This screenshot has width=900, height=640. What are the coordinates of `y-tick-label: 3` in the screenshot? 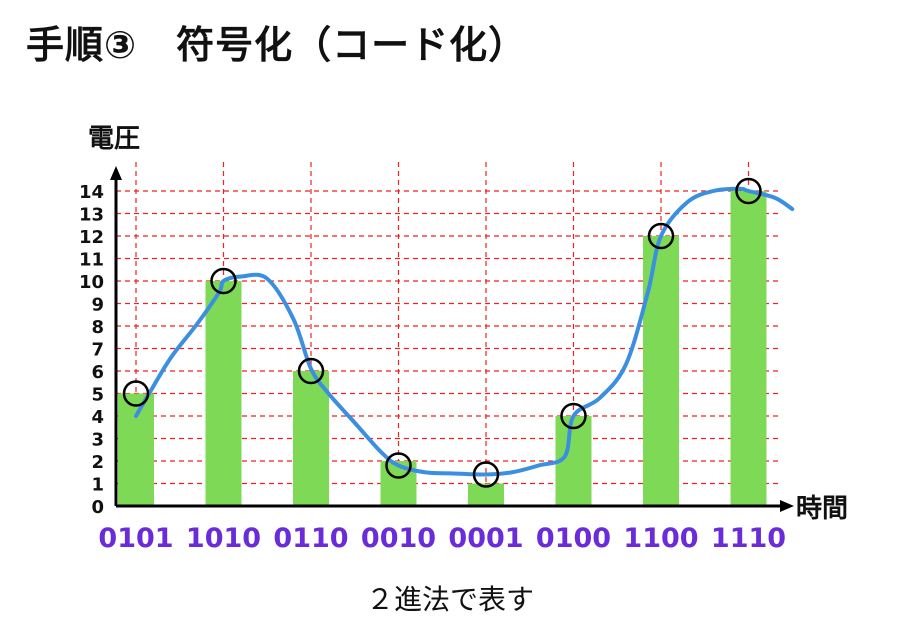 It's located at (97, 440).